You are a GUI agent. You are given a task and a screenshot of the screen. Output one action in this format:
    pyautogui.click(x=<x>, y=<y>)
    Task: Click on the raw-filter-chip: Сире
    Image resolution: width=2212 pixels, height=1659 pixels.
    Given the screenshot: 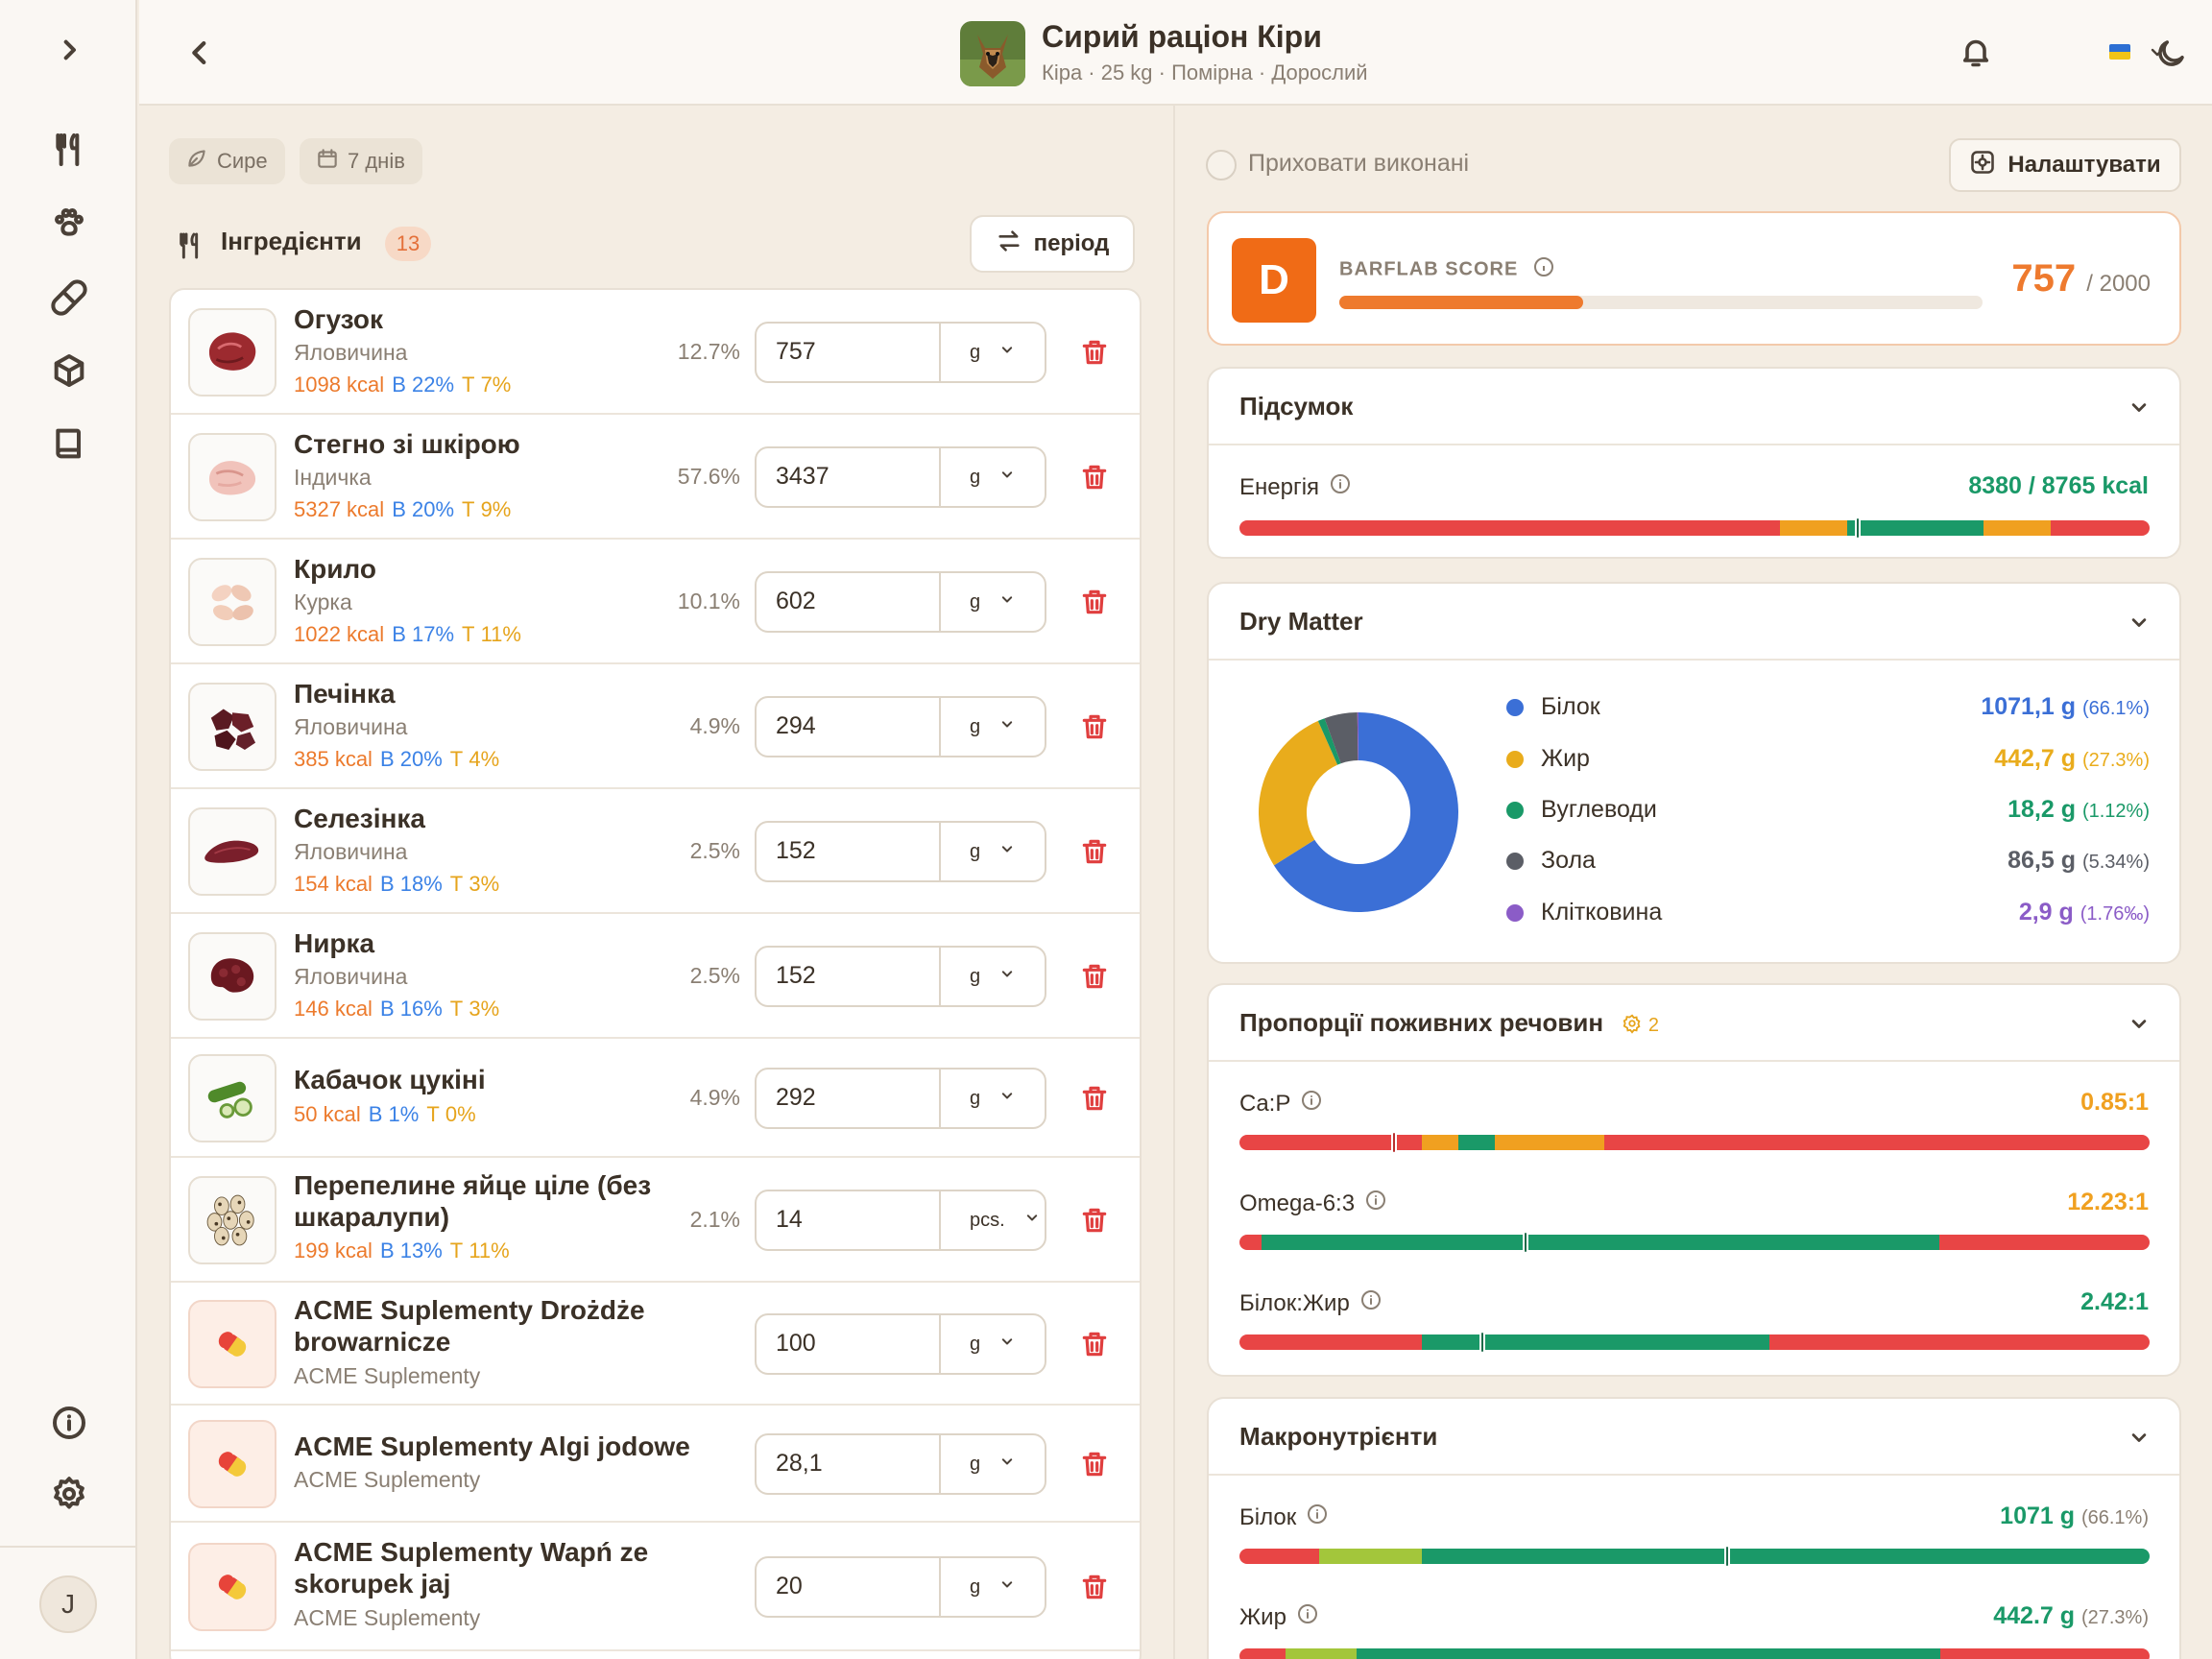 What is the action you would take?
    pyautogui.click(x=227, y=161)
    